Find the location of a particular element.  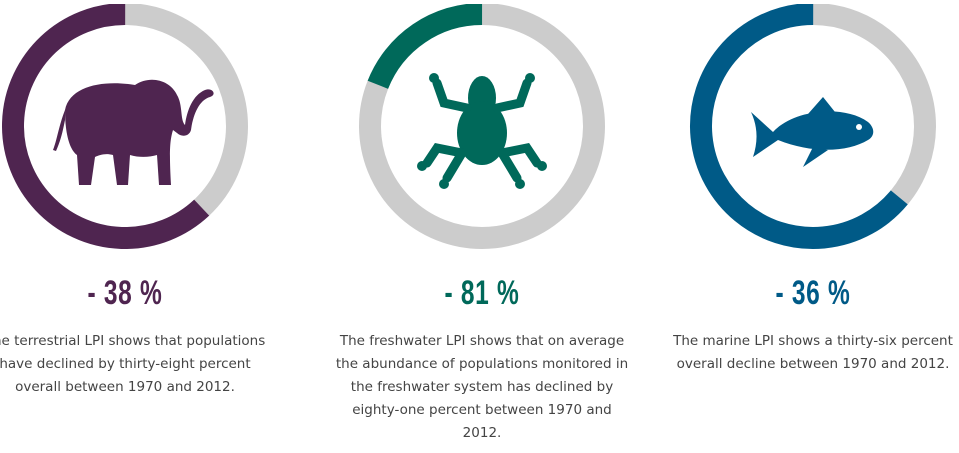

terrestrial-value: - 38 % is located at coordinates (125, 293).